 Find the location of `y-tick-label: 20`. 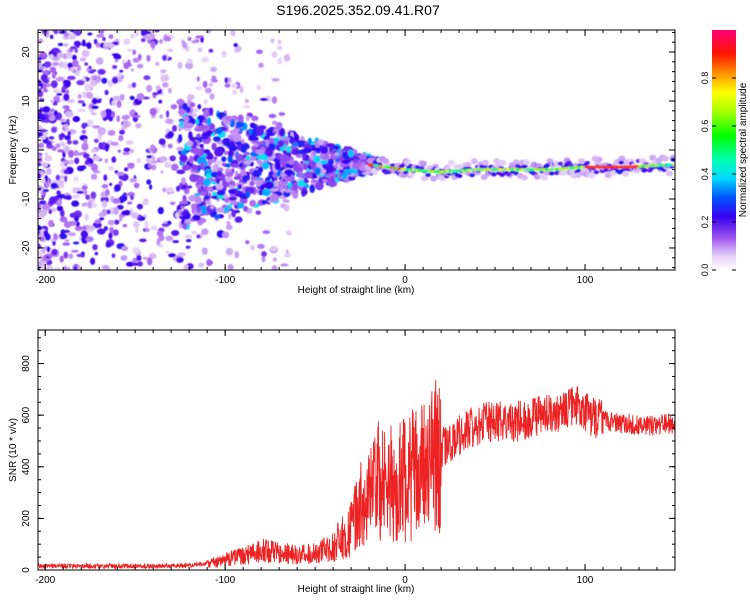

y-tick-label: 20 is located at coordinates (26, 52).